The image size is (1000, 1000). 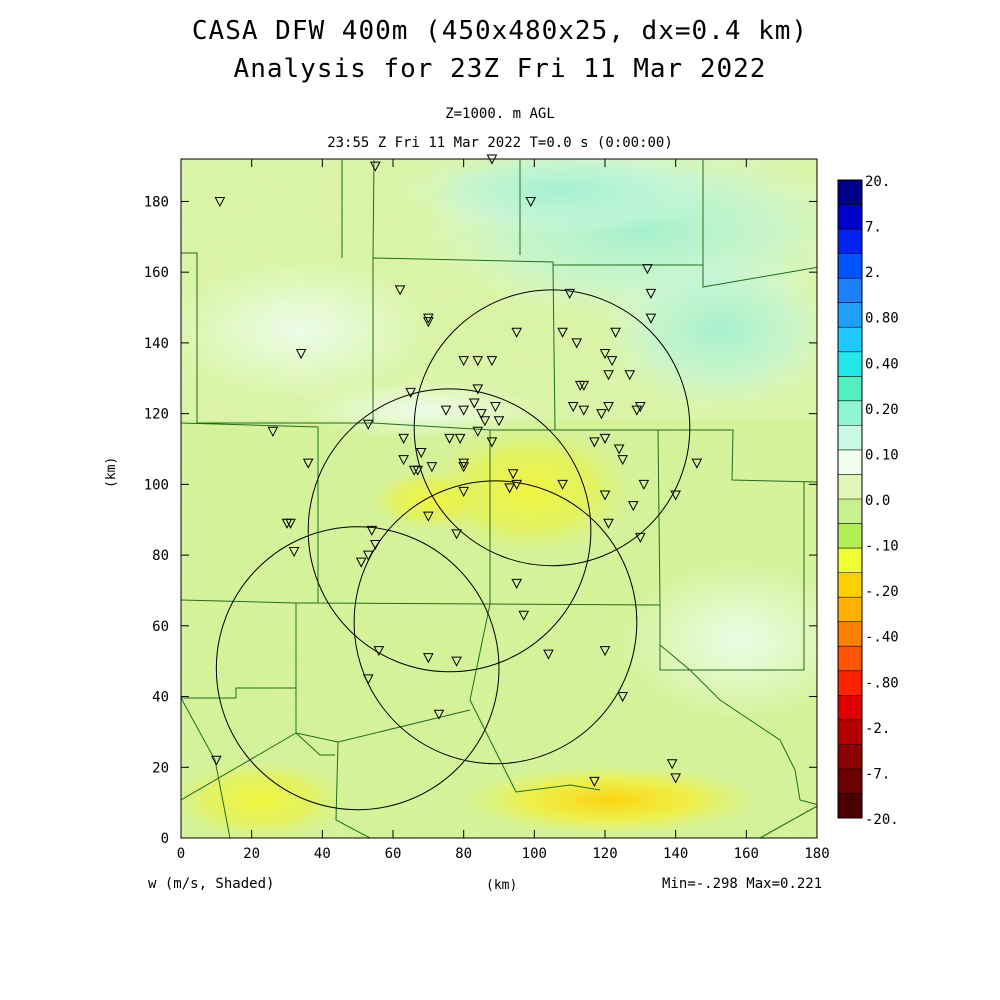 What do you see at coordinates (882, 638) in the screenshot?
I see `colorbar-label: -.40` at bounding box center [882, 638].